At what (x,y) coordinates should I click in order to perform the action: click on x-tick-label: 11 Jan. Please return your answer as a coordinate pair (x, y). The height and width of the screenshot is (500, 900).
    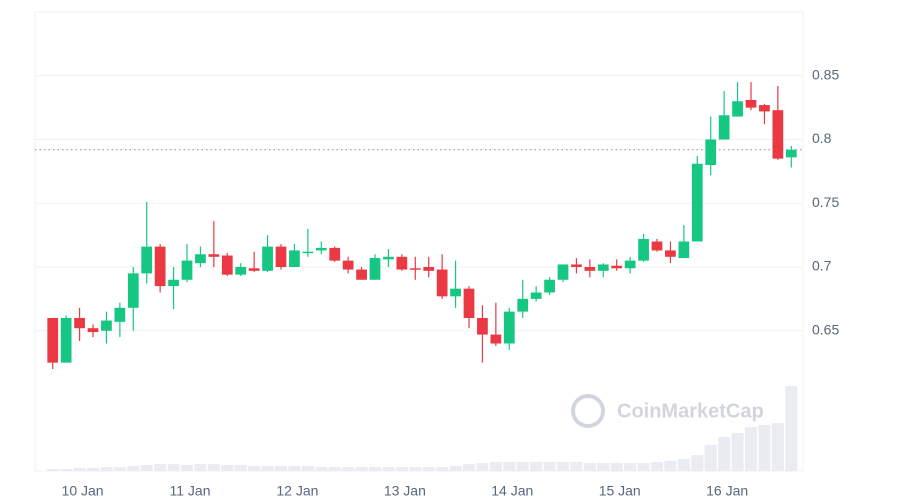
    Looking at the image, I should click on (190, 491).